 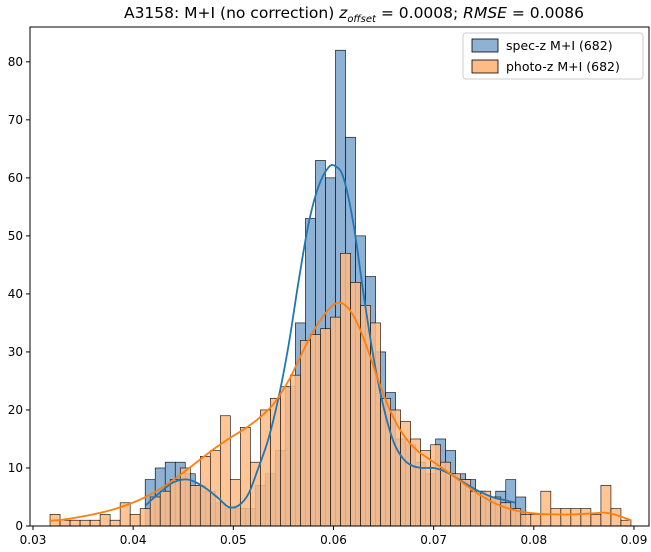 What do you see at coordinates (15, 410) in the screenshot?
I see `y-tick-label: 20` at bounding box center [15, 410].